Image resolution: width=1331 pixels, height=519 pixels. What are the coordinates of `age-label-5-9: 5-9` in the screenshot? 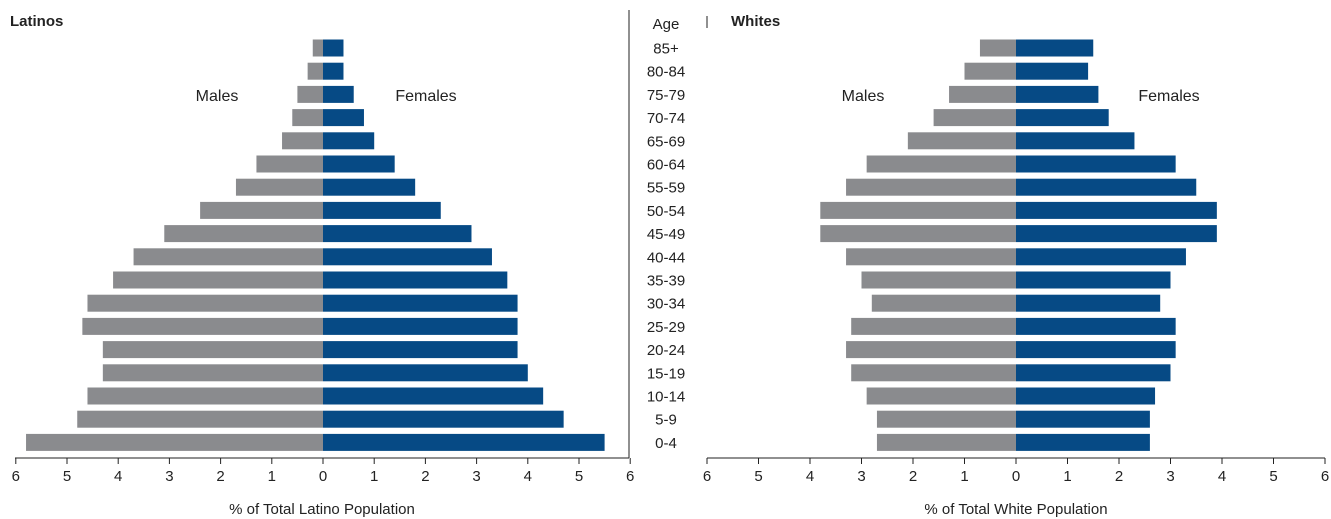 It's located at (666, 420).